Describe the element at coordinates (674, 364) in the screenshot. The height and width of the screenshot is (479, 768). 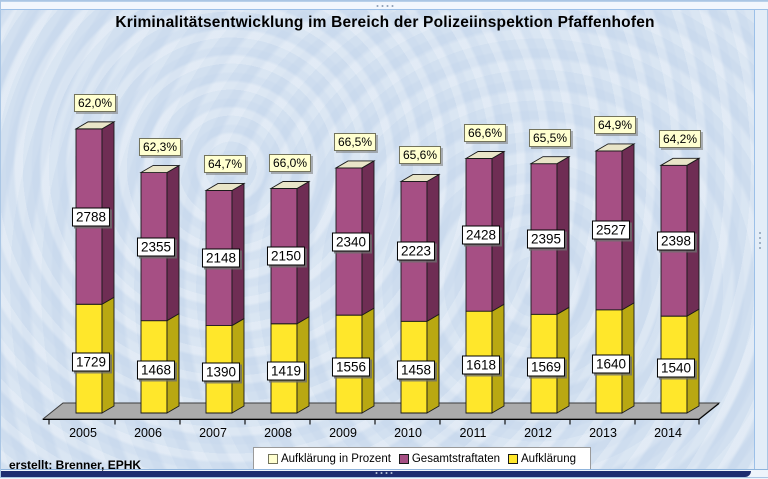
I see `bar-2014-aufklaerung-front` at that location.